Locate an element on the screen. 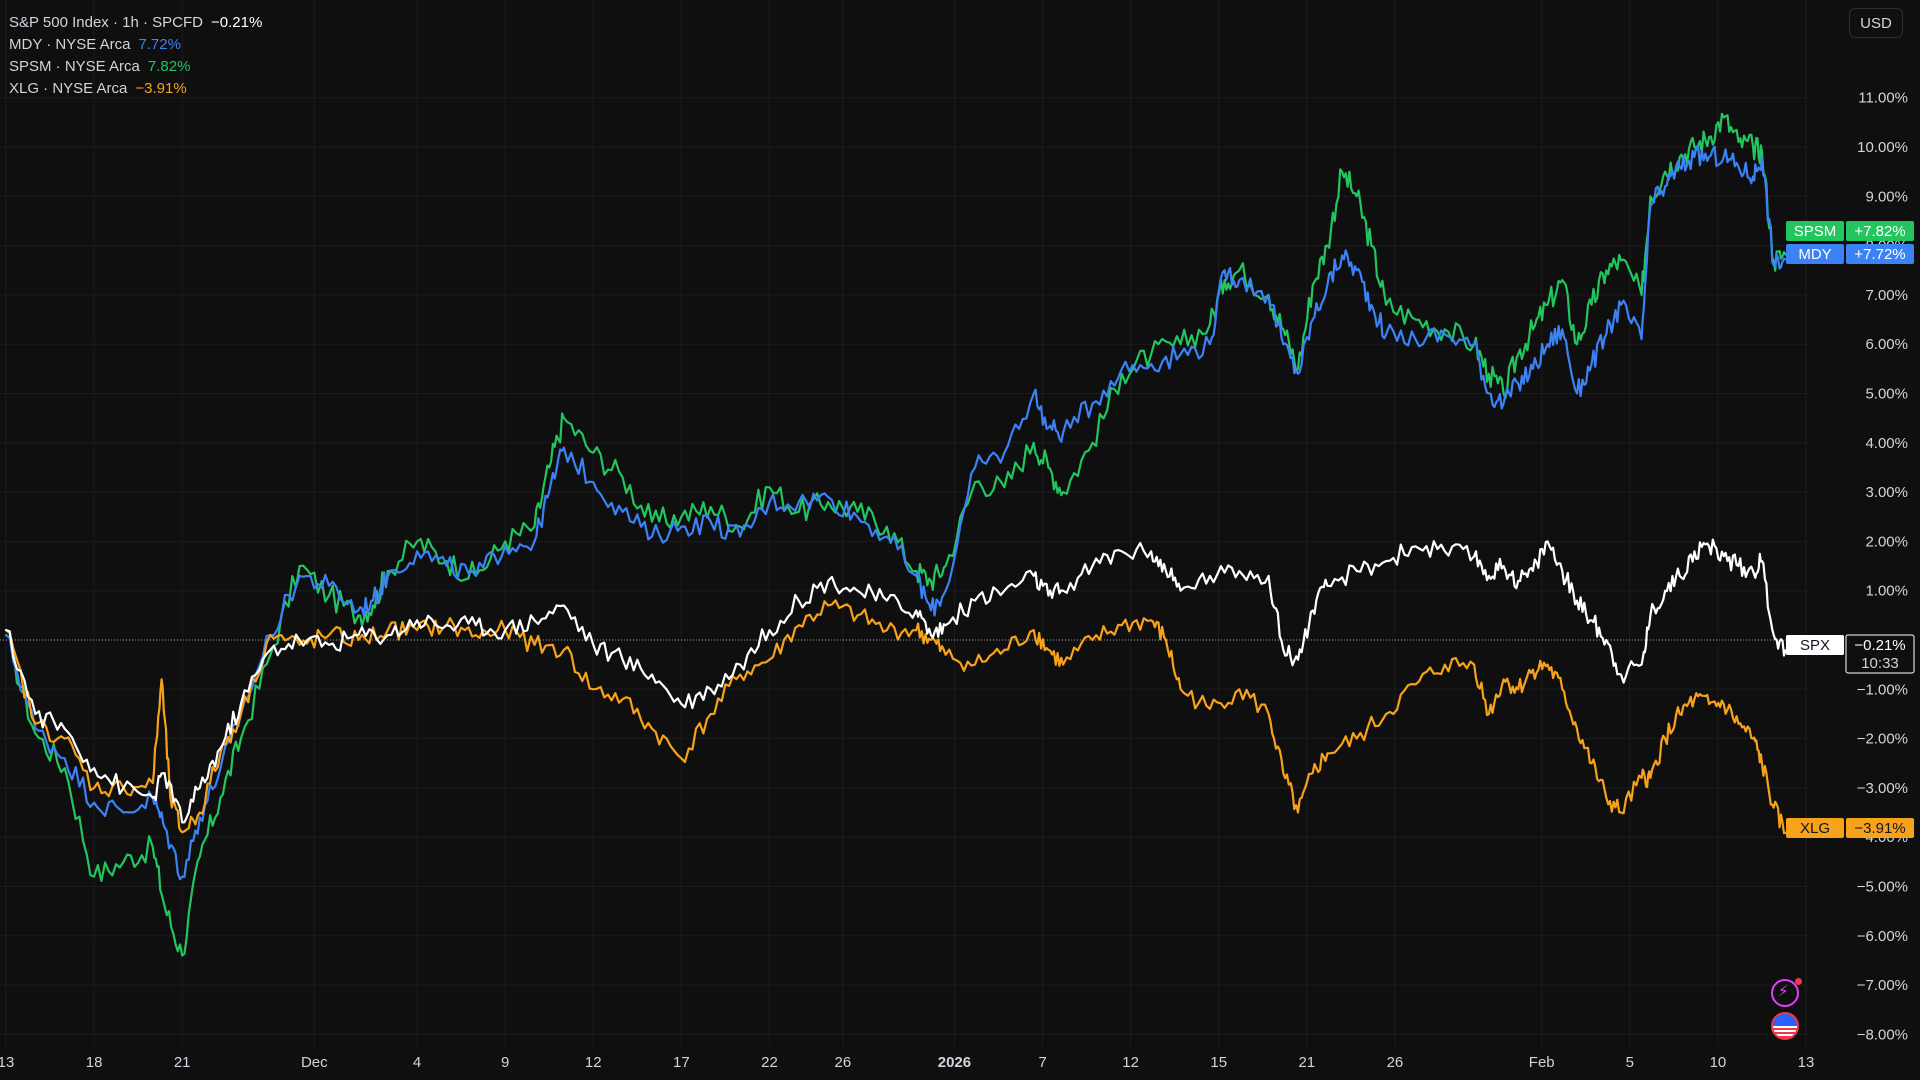 This screenshot has width=1920, height=1080. y-tick-label: −6.00% is located at coordinates (1882, 936).